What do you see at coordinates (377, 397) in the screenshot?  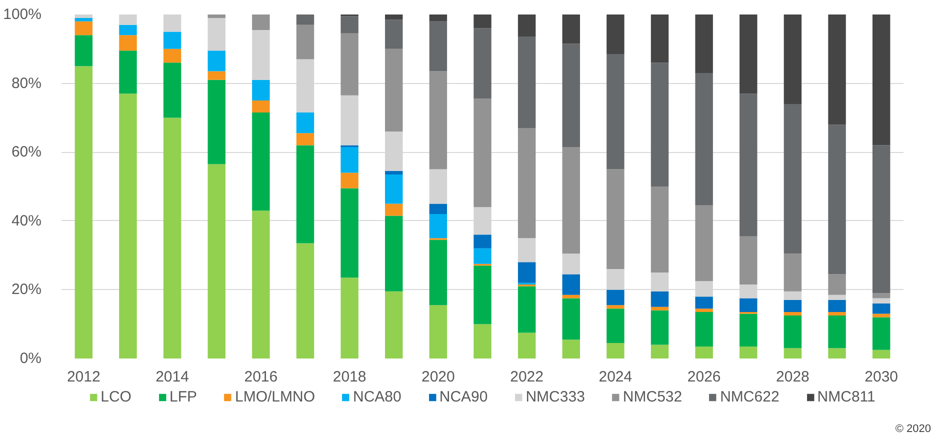 I see `legend-label: NCA80` at bounding box center [377, 397].